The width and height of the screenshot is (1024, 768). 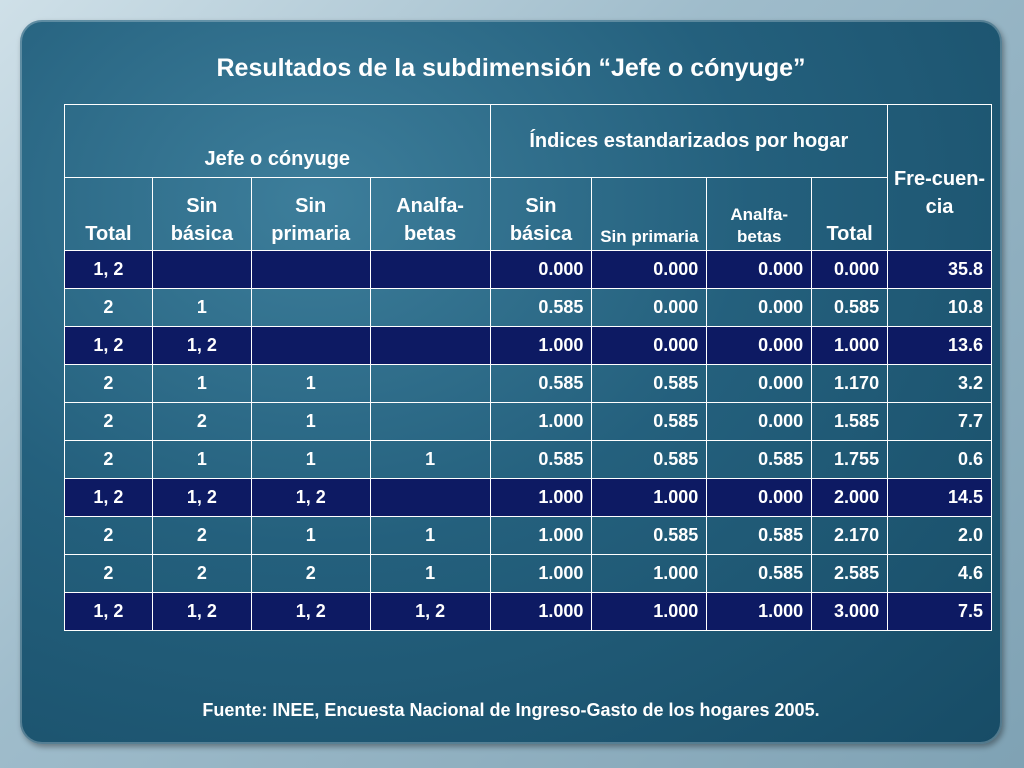 What do you see at coordinates (939, 573) in the screenshot?
I see `table-cell: 4.6` at bounding box center [939, 573].